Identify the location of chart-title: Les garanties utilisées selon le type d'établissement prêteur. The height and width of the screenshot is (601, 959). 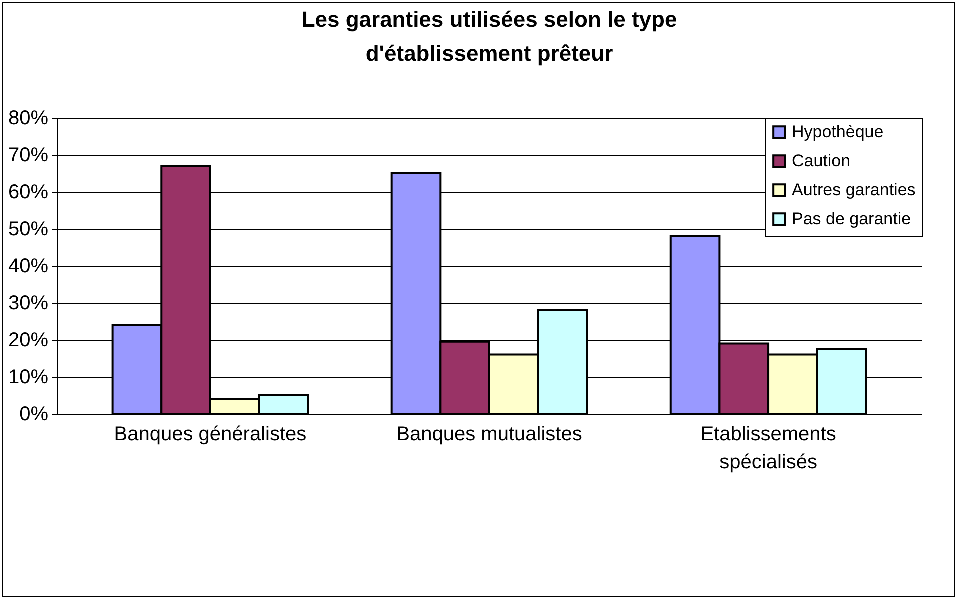
(490, 36).